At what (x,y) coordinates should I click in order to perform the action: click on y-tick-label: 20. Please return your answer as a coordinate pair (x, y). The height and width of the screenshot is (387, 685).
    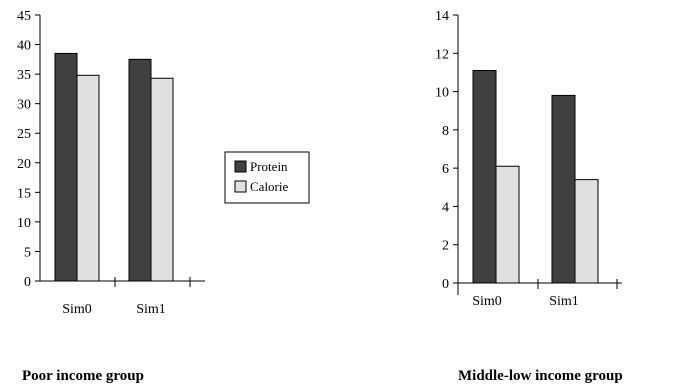
    Looking at the image, I should click on (24, 164).